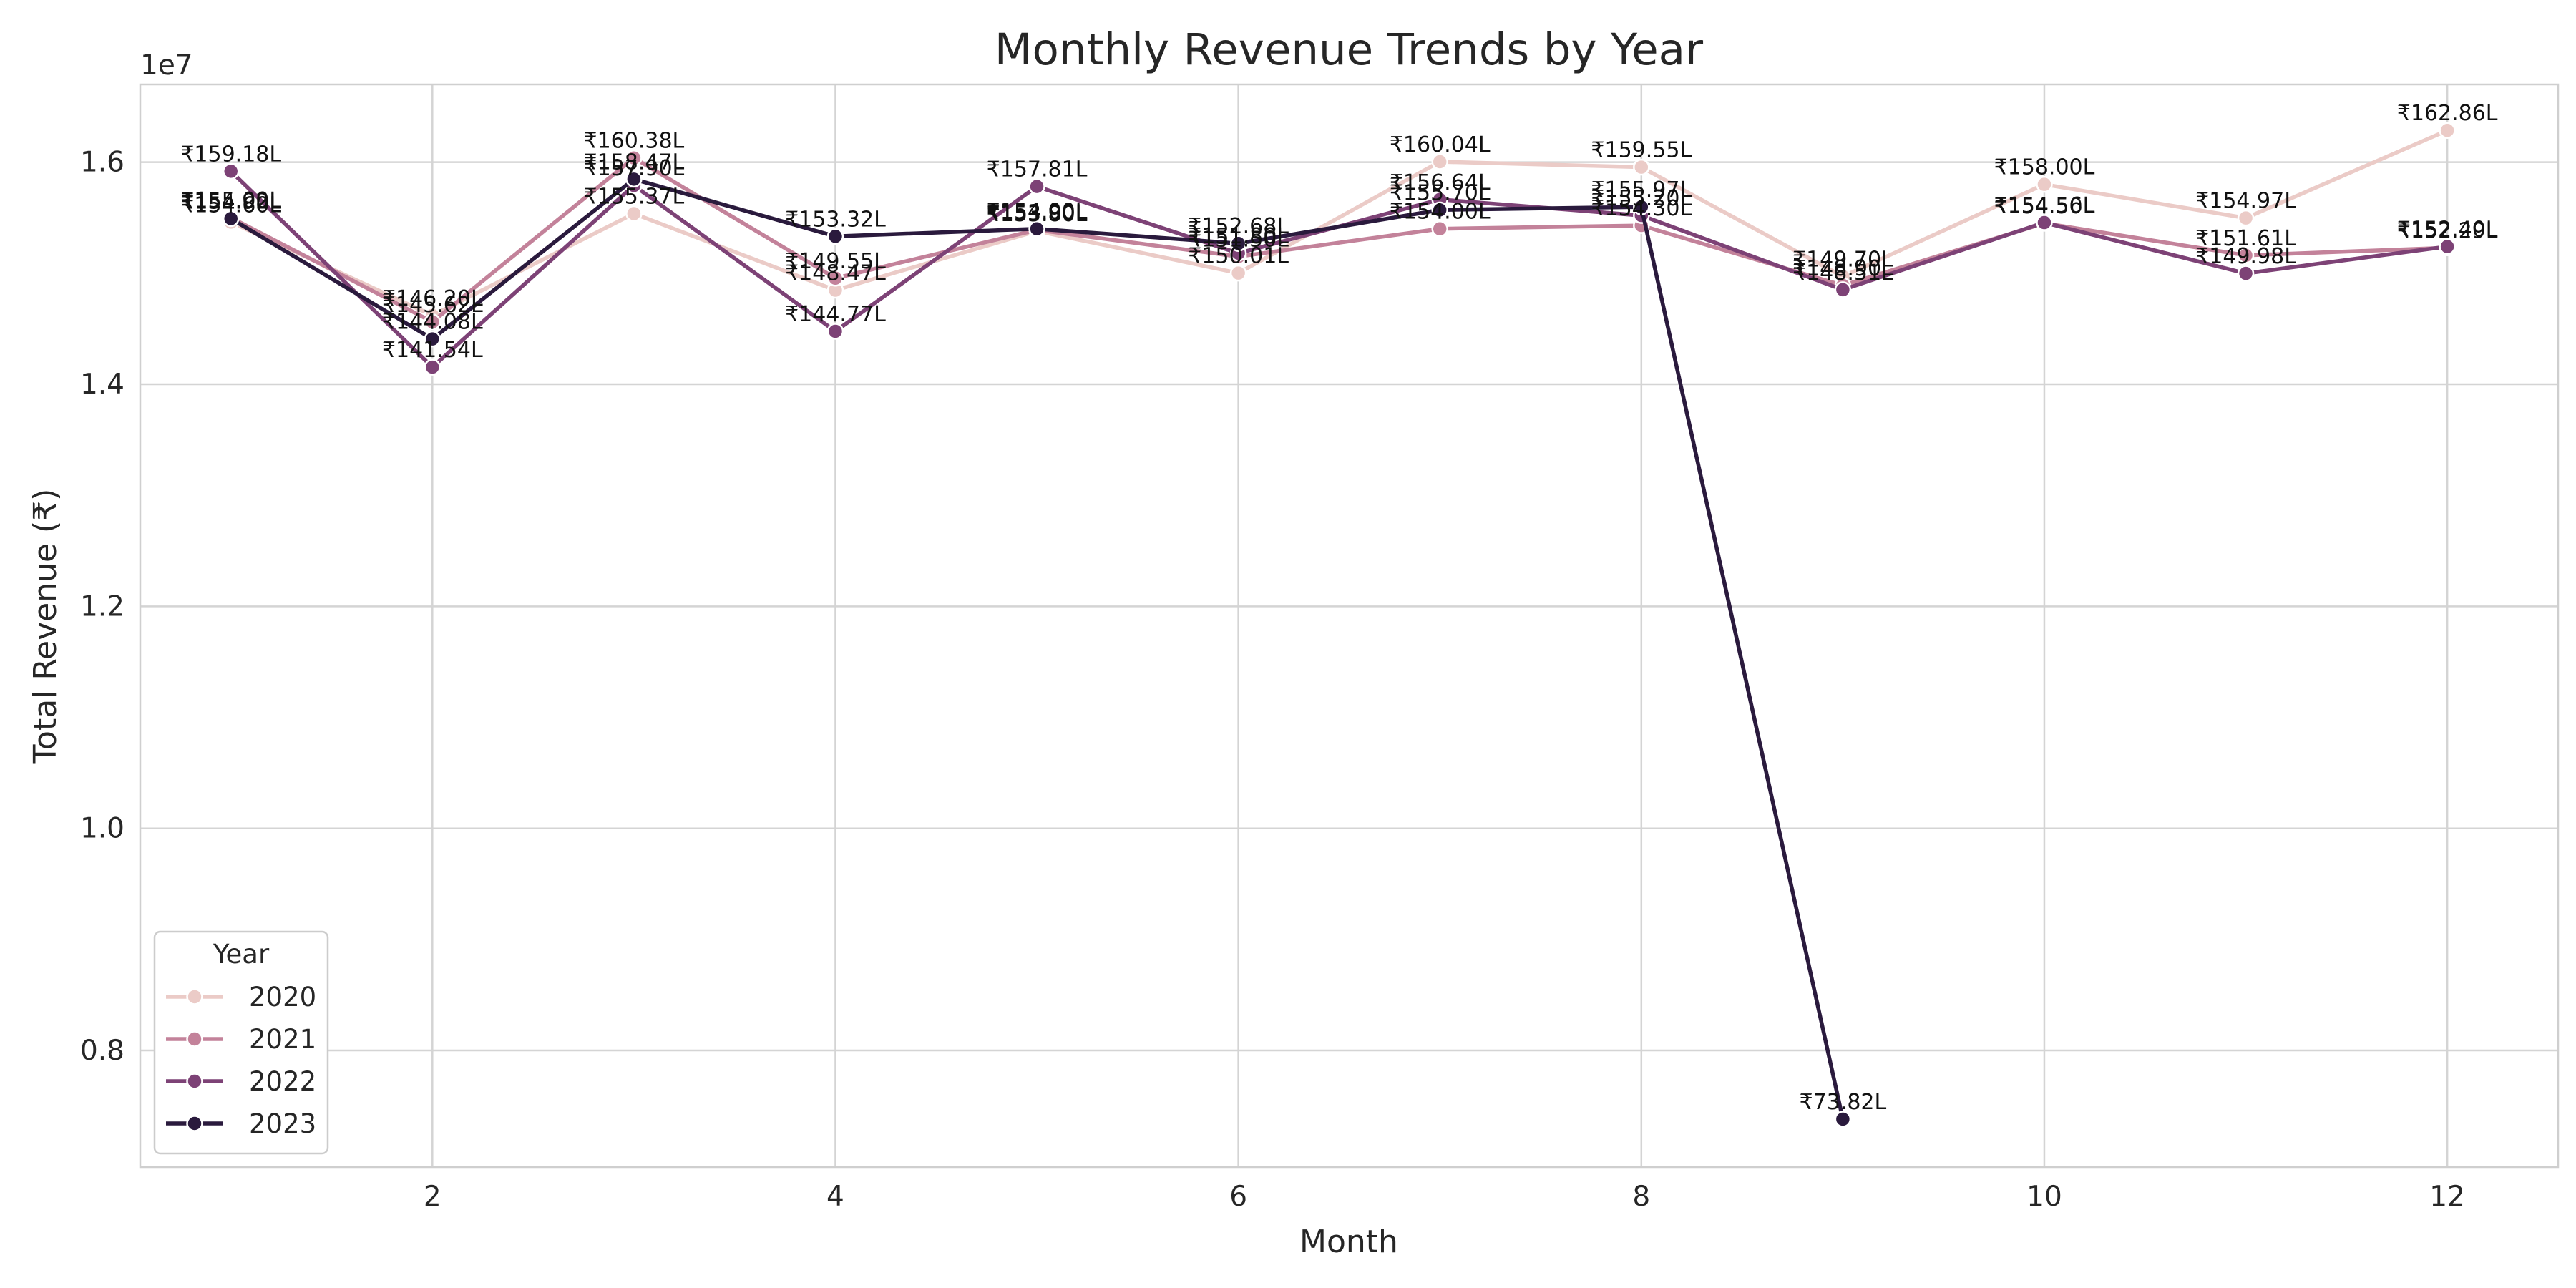 The width and height of the screenshot is (2576, 1288). I want to click on data-label-2020: ₹155.37L, so click(633, 196).